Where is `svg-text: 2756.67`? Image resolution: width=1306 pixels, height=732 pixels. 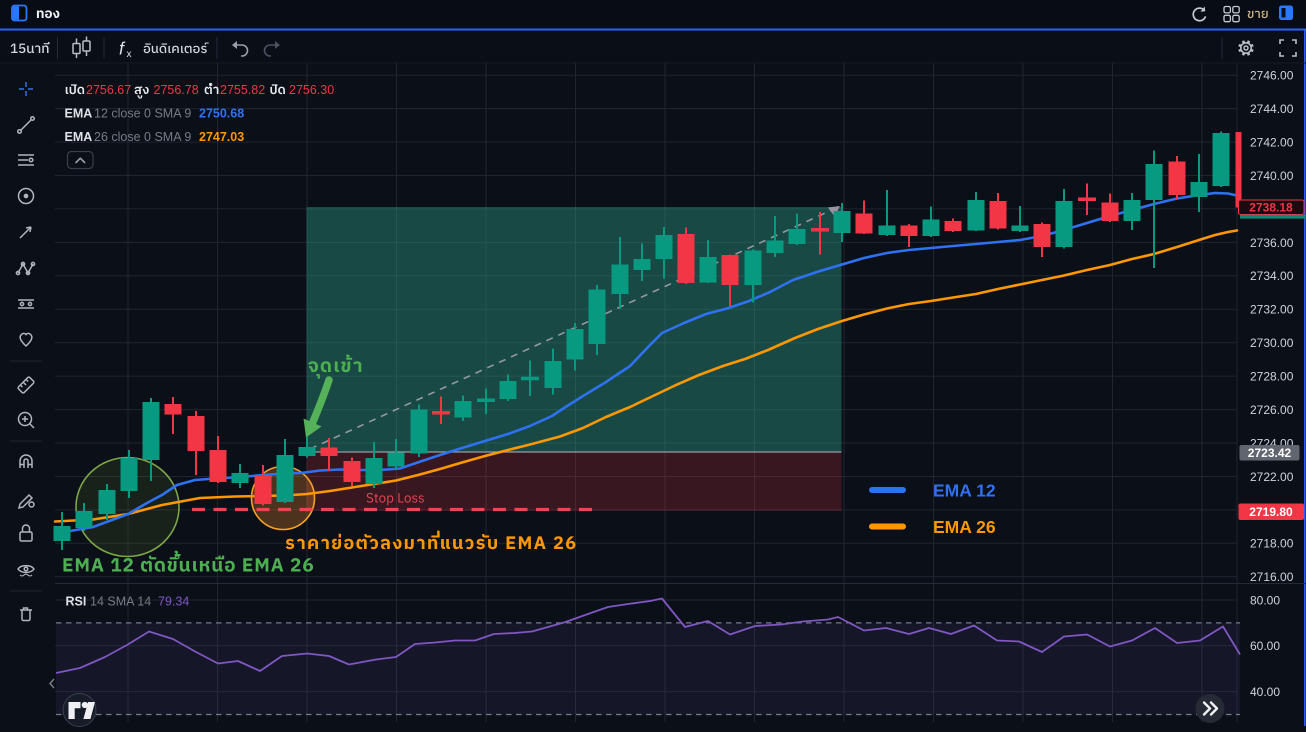 svg-text: 2756.67 is located at coordinates (108, 90).